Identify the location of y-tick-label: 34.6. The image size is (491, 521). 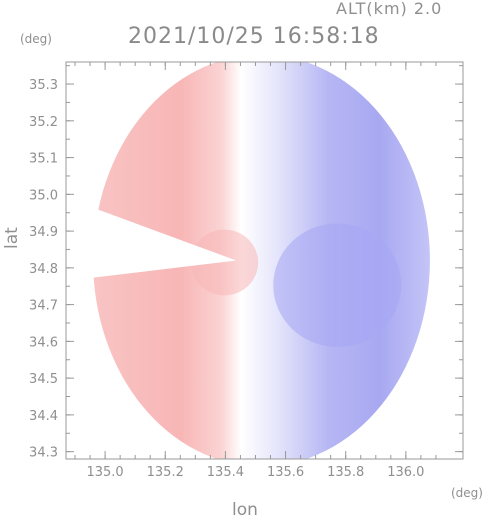
(43, 342).